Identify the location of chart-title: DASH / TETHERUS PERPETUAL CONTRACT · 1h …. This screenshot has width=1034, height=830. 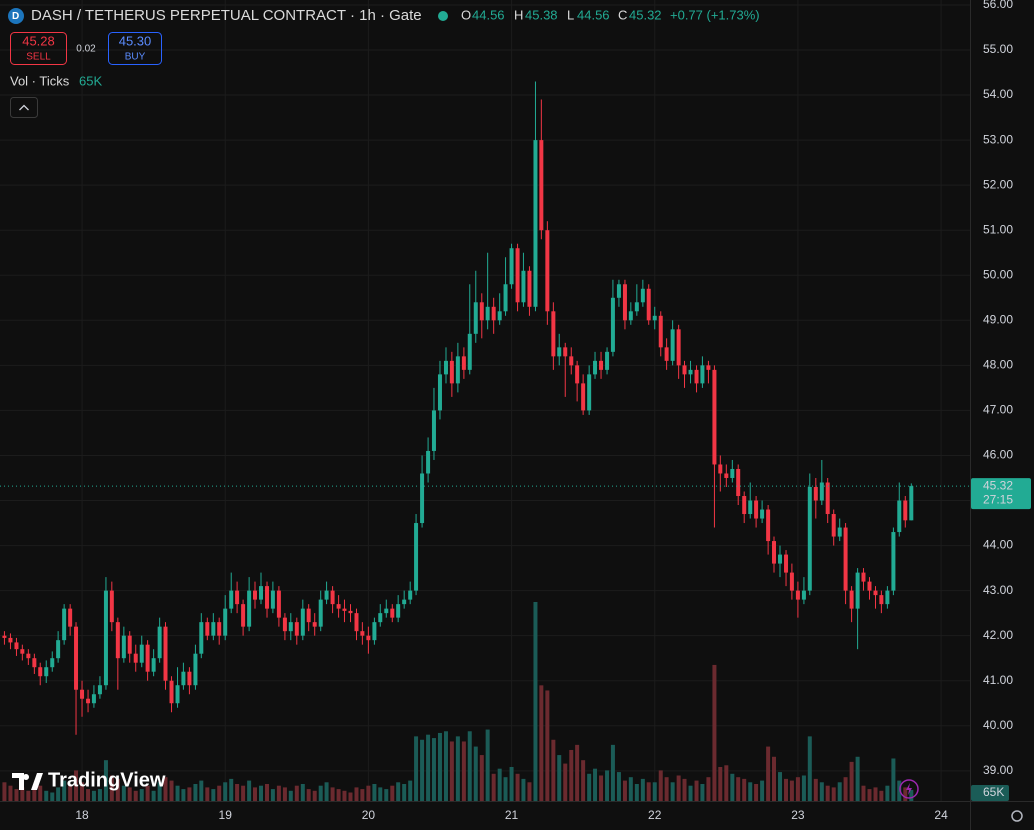
(226, 15).